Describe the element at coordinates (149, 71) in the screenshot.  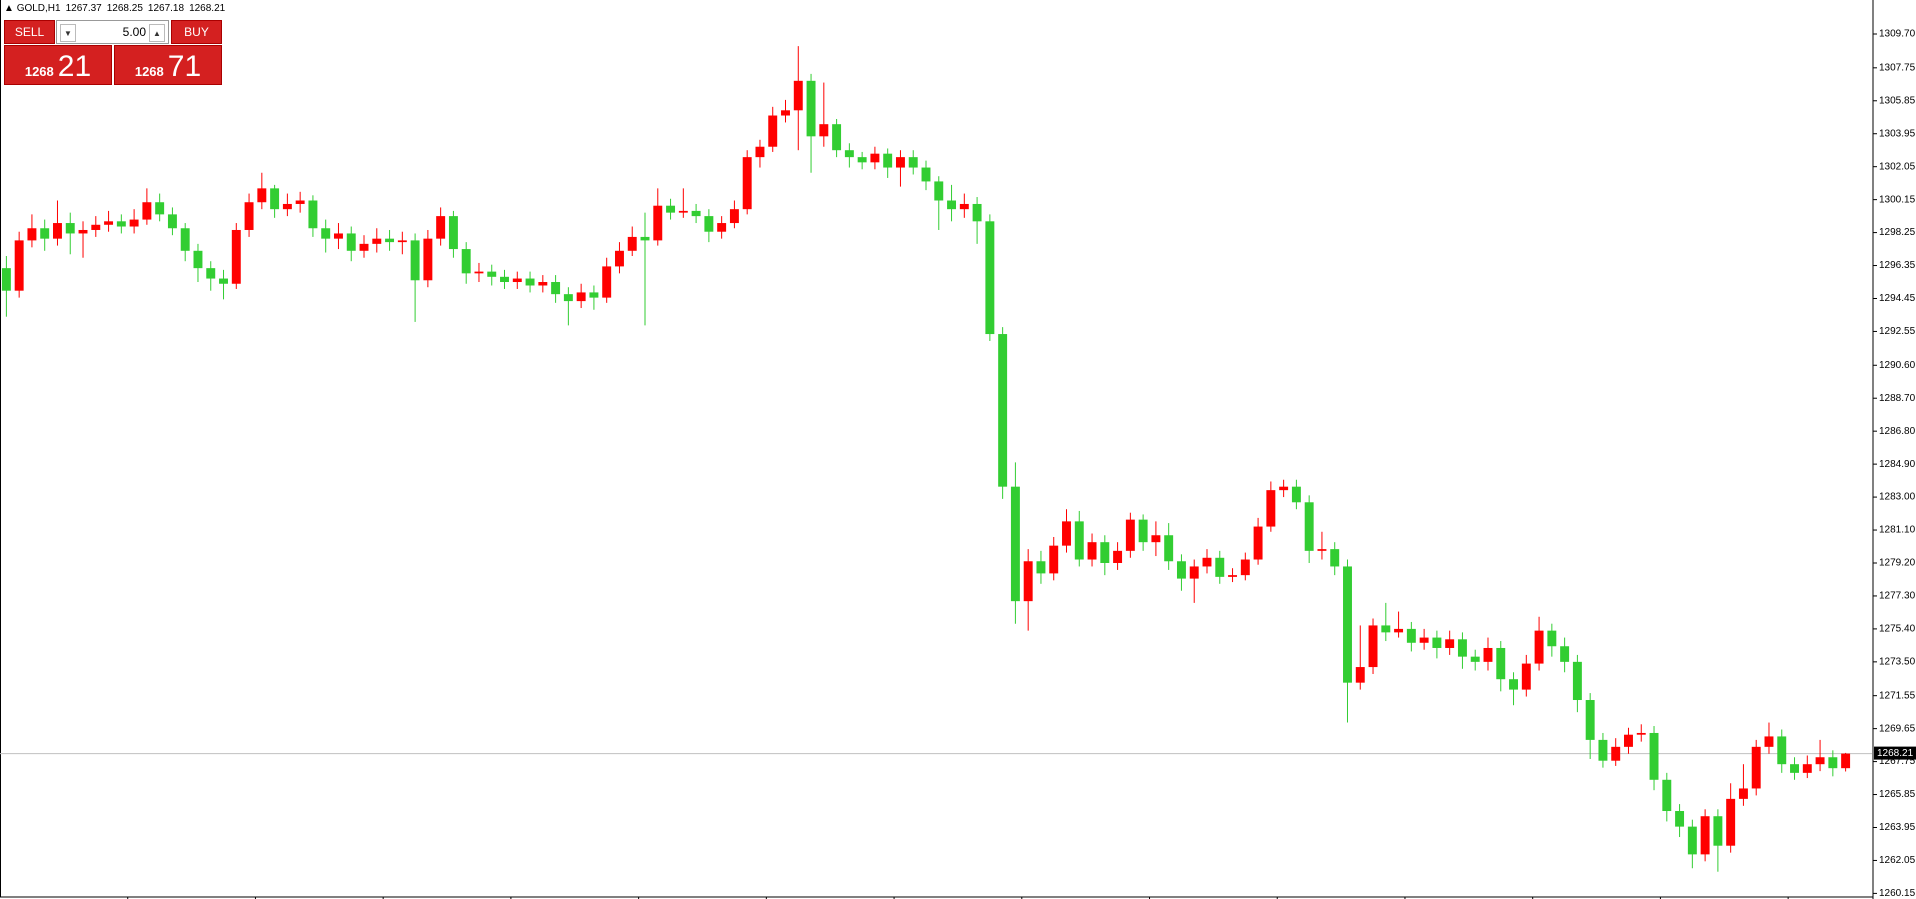
I see `ask-big: 1268` at that location.